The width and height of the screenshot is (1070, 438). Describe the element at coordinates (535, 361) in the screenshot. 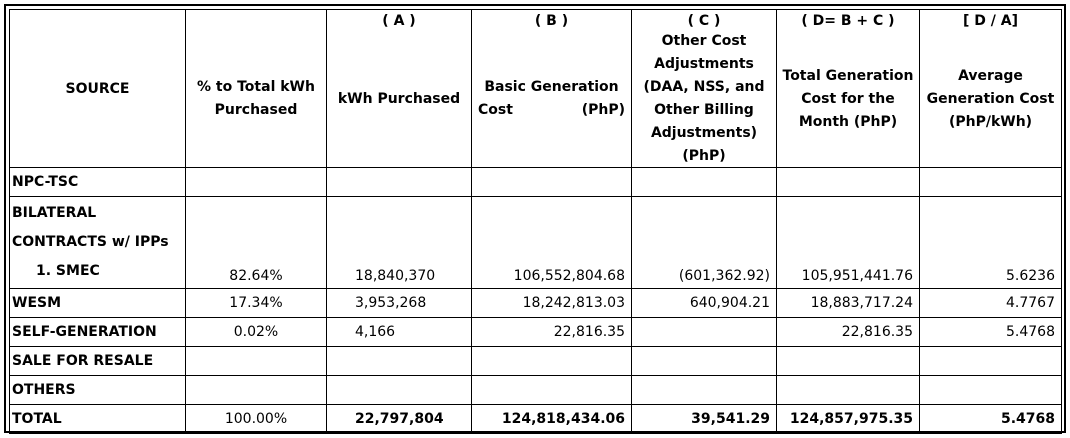

I see `table-row: SALE FOR RESALE` at that location.